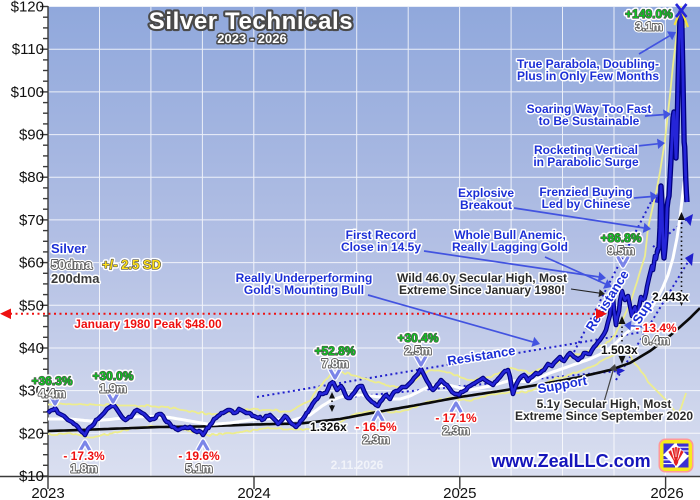 Image resolution: width=700 pixels, height=500 pixels. Describe the element at coordinates (585, 192) in the screenshot. I see `svg-text: Frenzied Buying` at that location.